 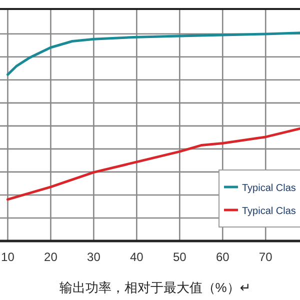 I want to click on x-tick-label: 30, so click(x=94, y=257).